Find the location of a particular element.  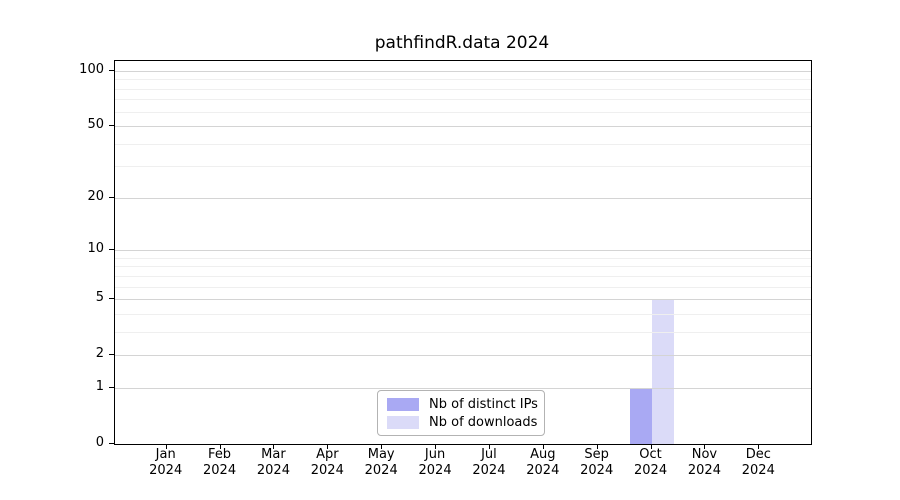

y-tick-label: 5 is located at coordinates (99, 298).